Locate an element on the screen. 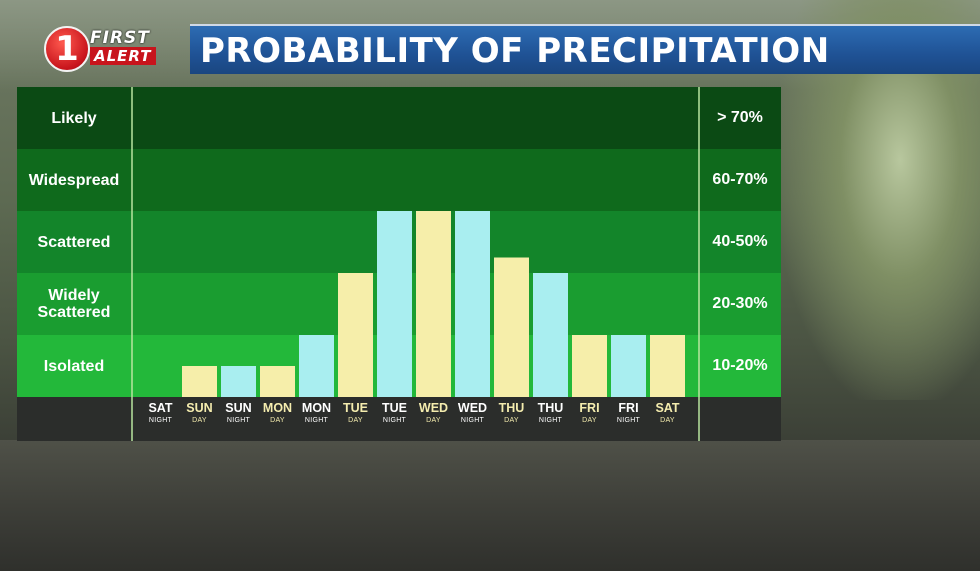 This screenshot has height=571, width=980. logo-circle-icon is located at coordinates (67, 49).